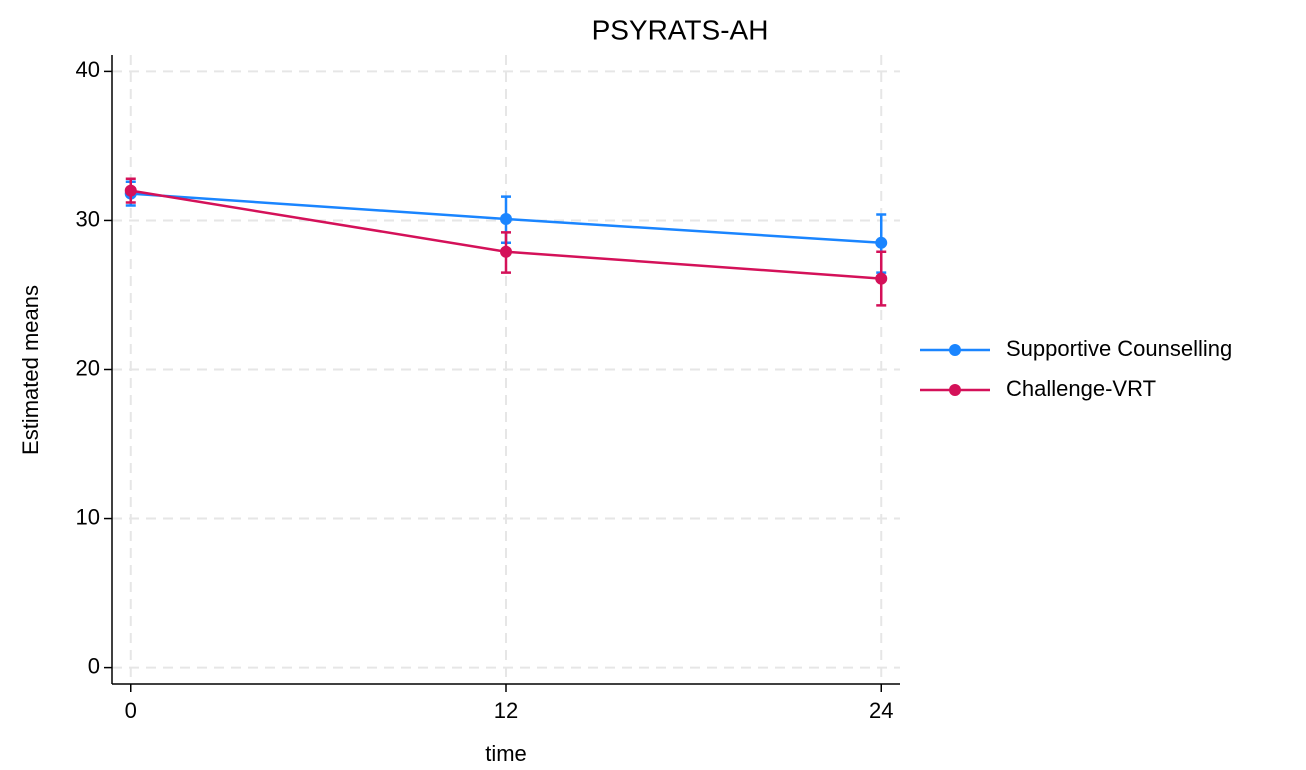 The width and height of the screenshot is (1306, 770). Describe the element at coordinates (881, 710) in the screenshot. I see `x-tick-label: 24` at that location.